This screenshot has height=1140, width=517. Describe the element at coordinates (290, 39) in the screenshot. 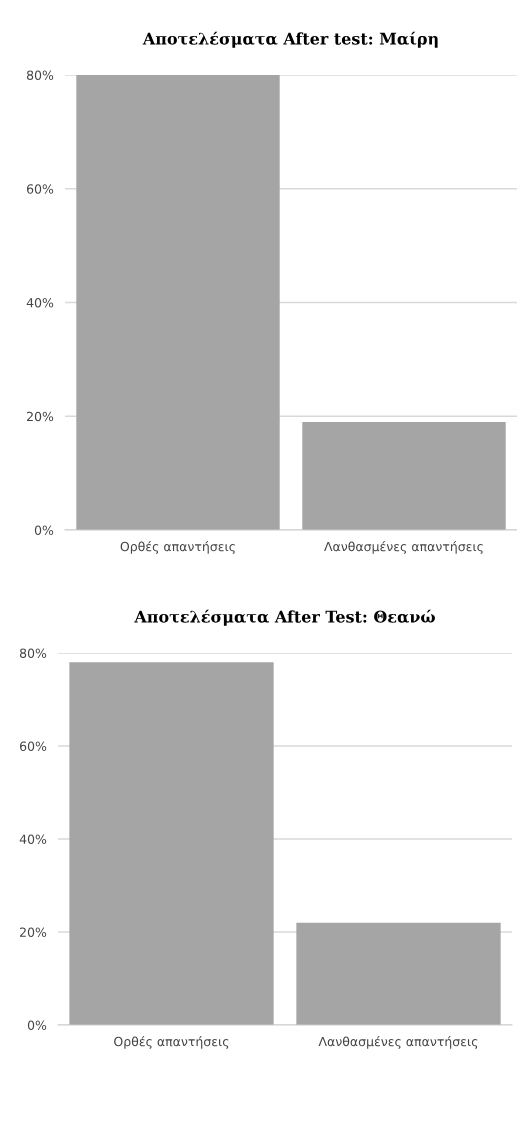

I see `chart-title: Αποτελέσματα After test: Μαίρη` at that location.